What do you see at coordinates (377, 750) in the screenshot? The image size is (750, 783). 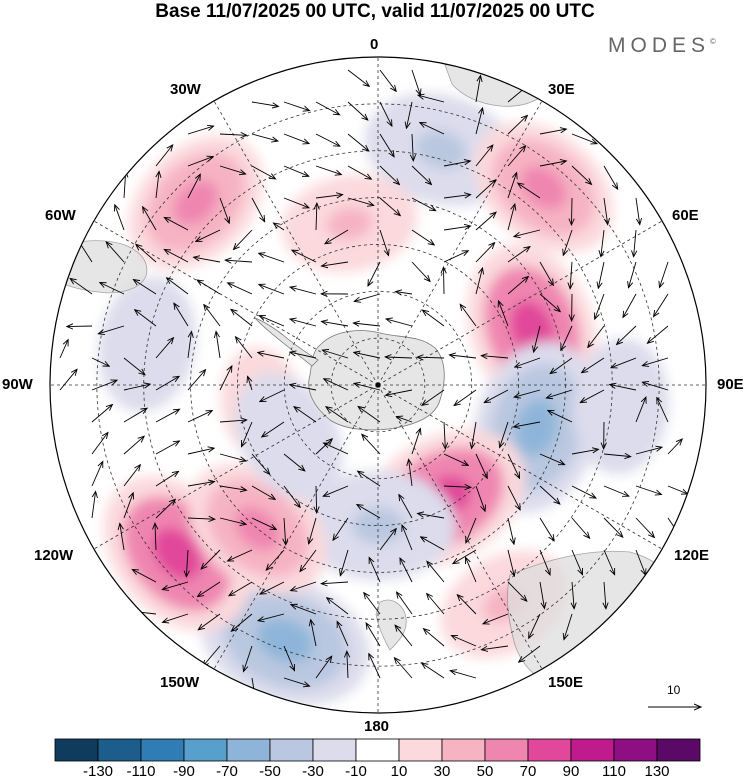 I see `colorbar` at bounding box center [377, 750].